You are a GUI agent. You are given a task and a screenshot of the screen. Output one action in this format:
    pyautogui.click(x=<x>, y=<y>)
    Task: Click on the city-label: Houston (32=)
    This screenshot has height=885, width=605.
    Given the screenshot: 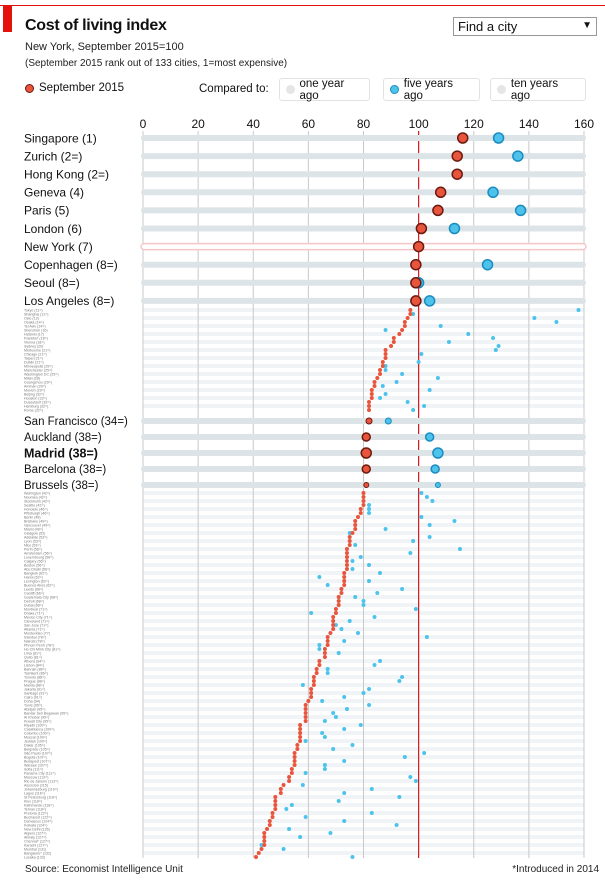 What is the action you would take?
    pyautogui.click(x=35, y=398)
    